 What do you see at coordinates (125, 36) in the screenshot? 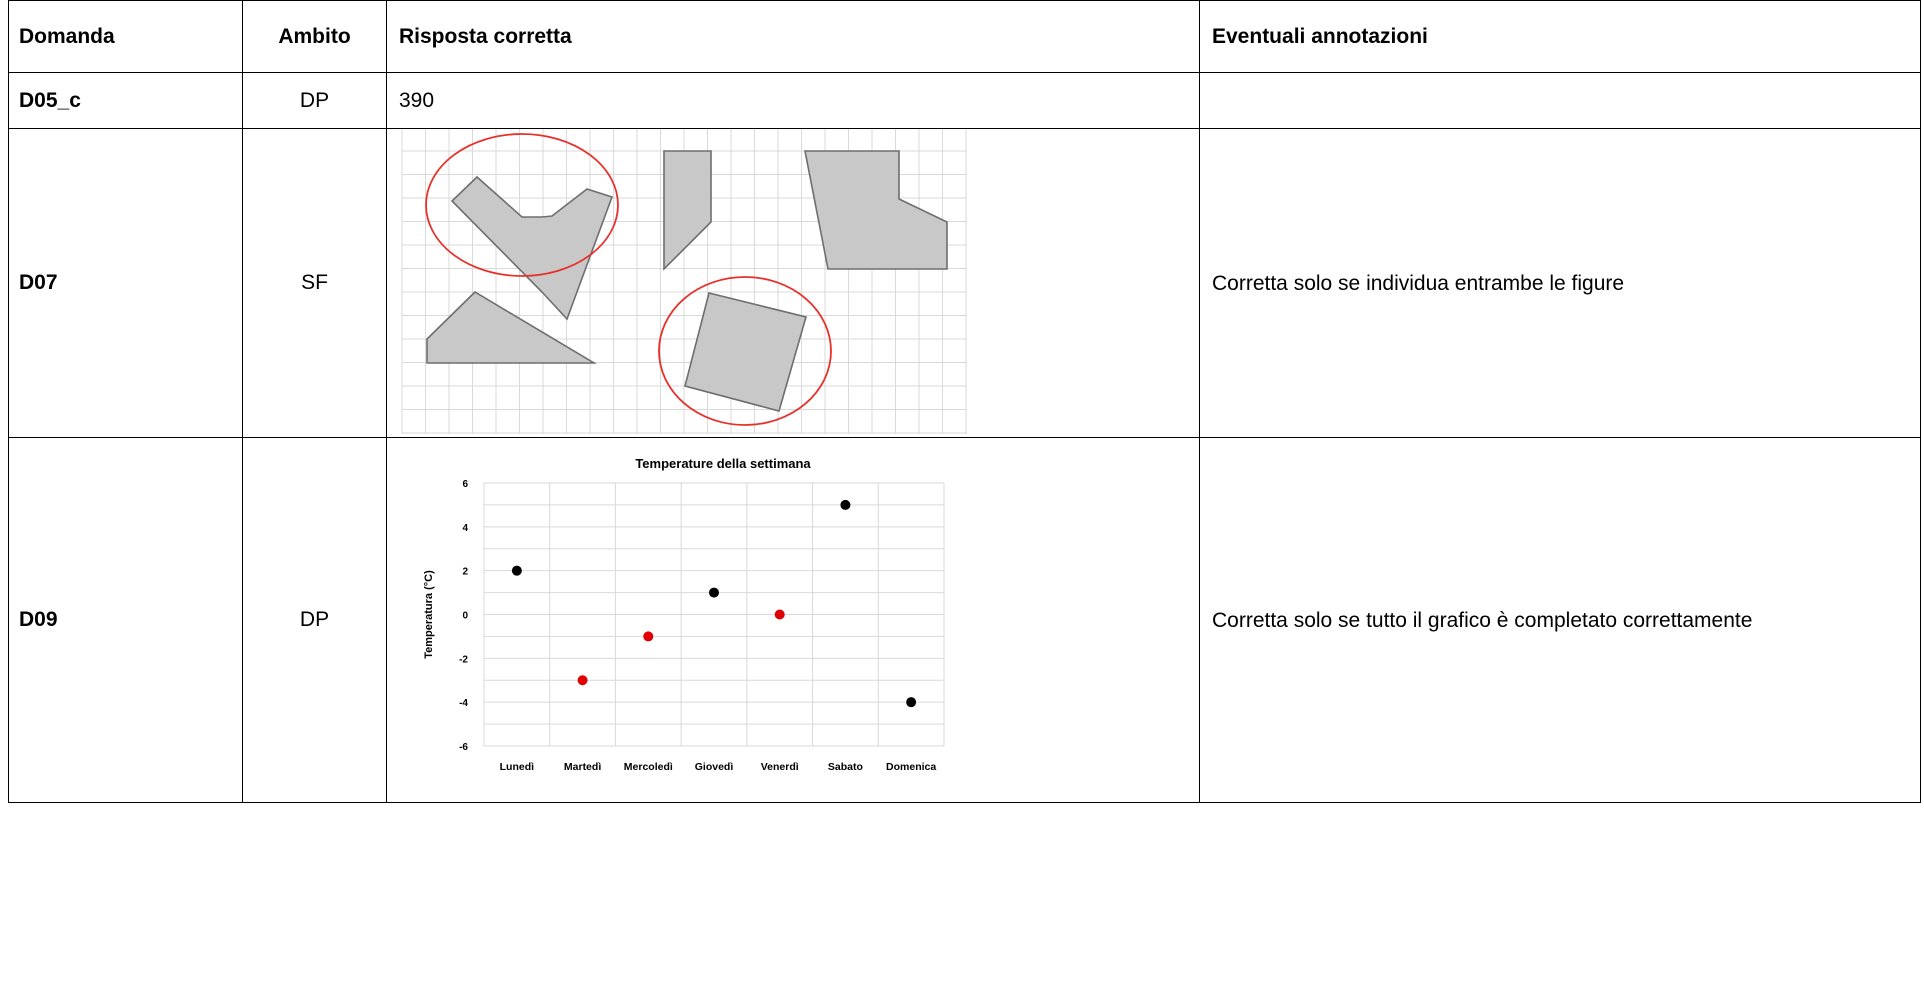
I see `header-domanda: Domanda` at bounding box center [125, 36].